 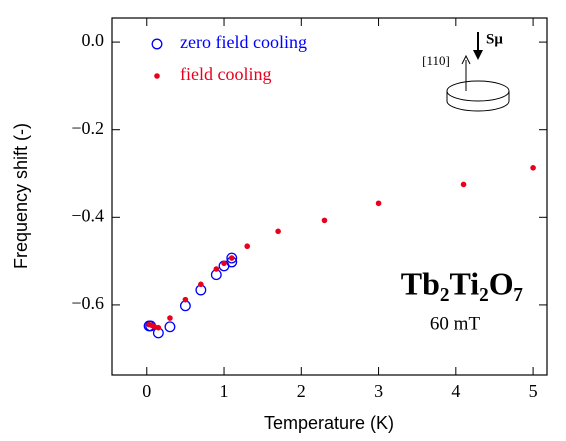 What do you see at coordinates (87, 303) in the screenshot?
I see `y-tick-label: −0.6` at bounding box center [87, 303].